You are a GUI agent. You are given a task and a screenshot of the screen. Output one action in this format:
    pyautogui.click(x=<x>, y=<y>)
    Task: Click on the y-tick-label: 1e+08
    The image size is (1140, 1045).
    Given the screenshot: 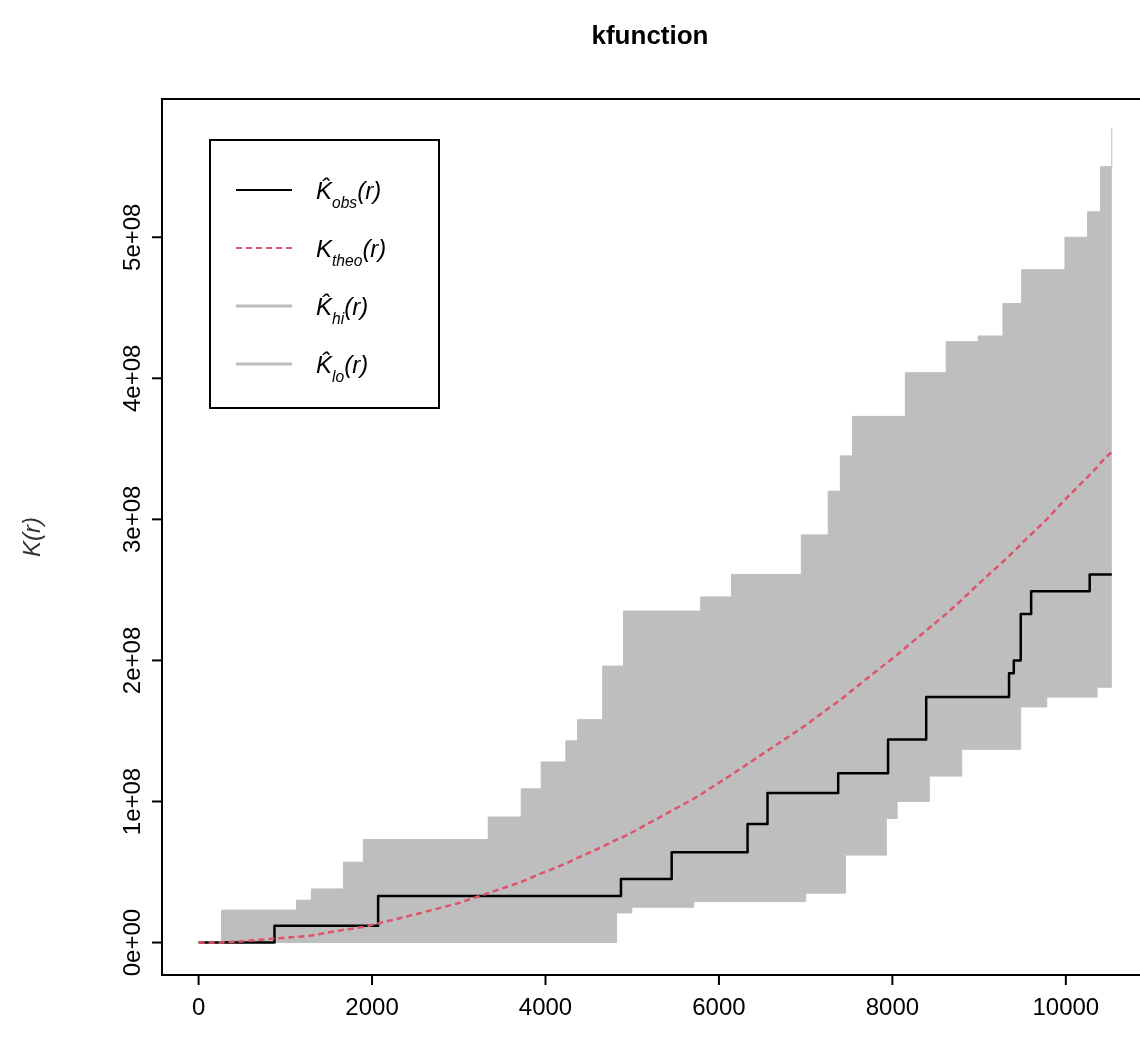 What is the action you would take?
    pyautogui.click(x=131, y=801)
    